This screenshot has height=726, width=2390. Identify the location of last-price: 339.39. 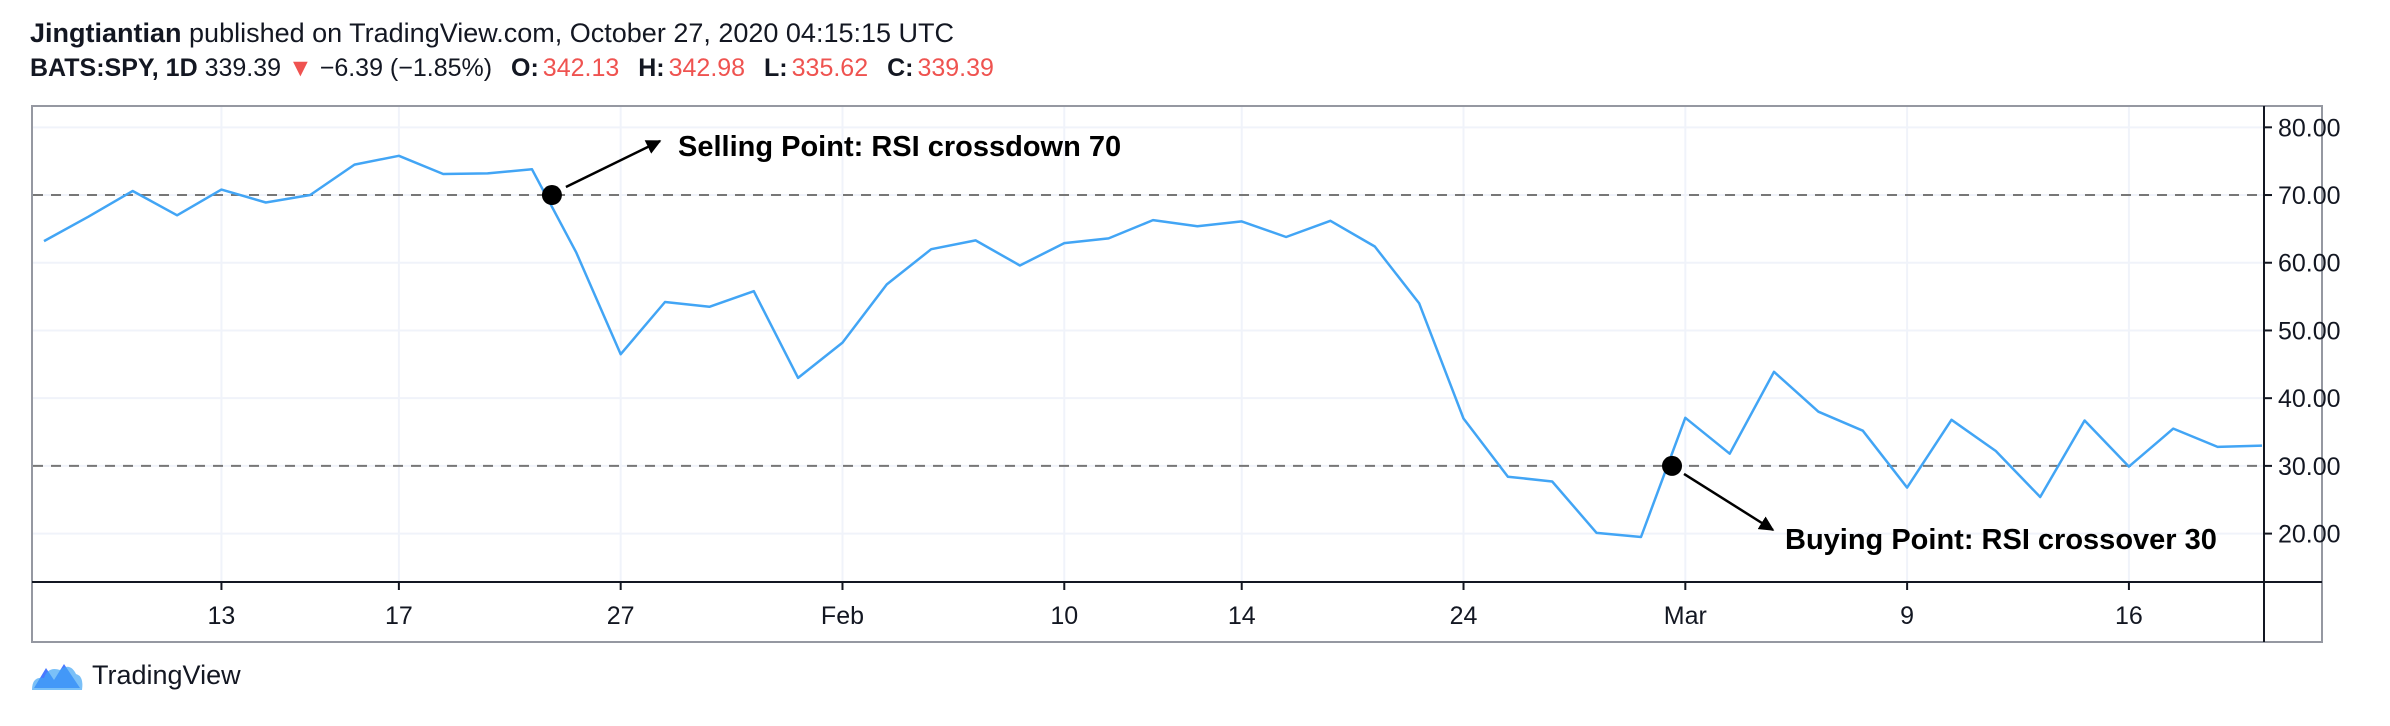
(243, 68).